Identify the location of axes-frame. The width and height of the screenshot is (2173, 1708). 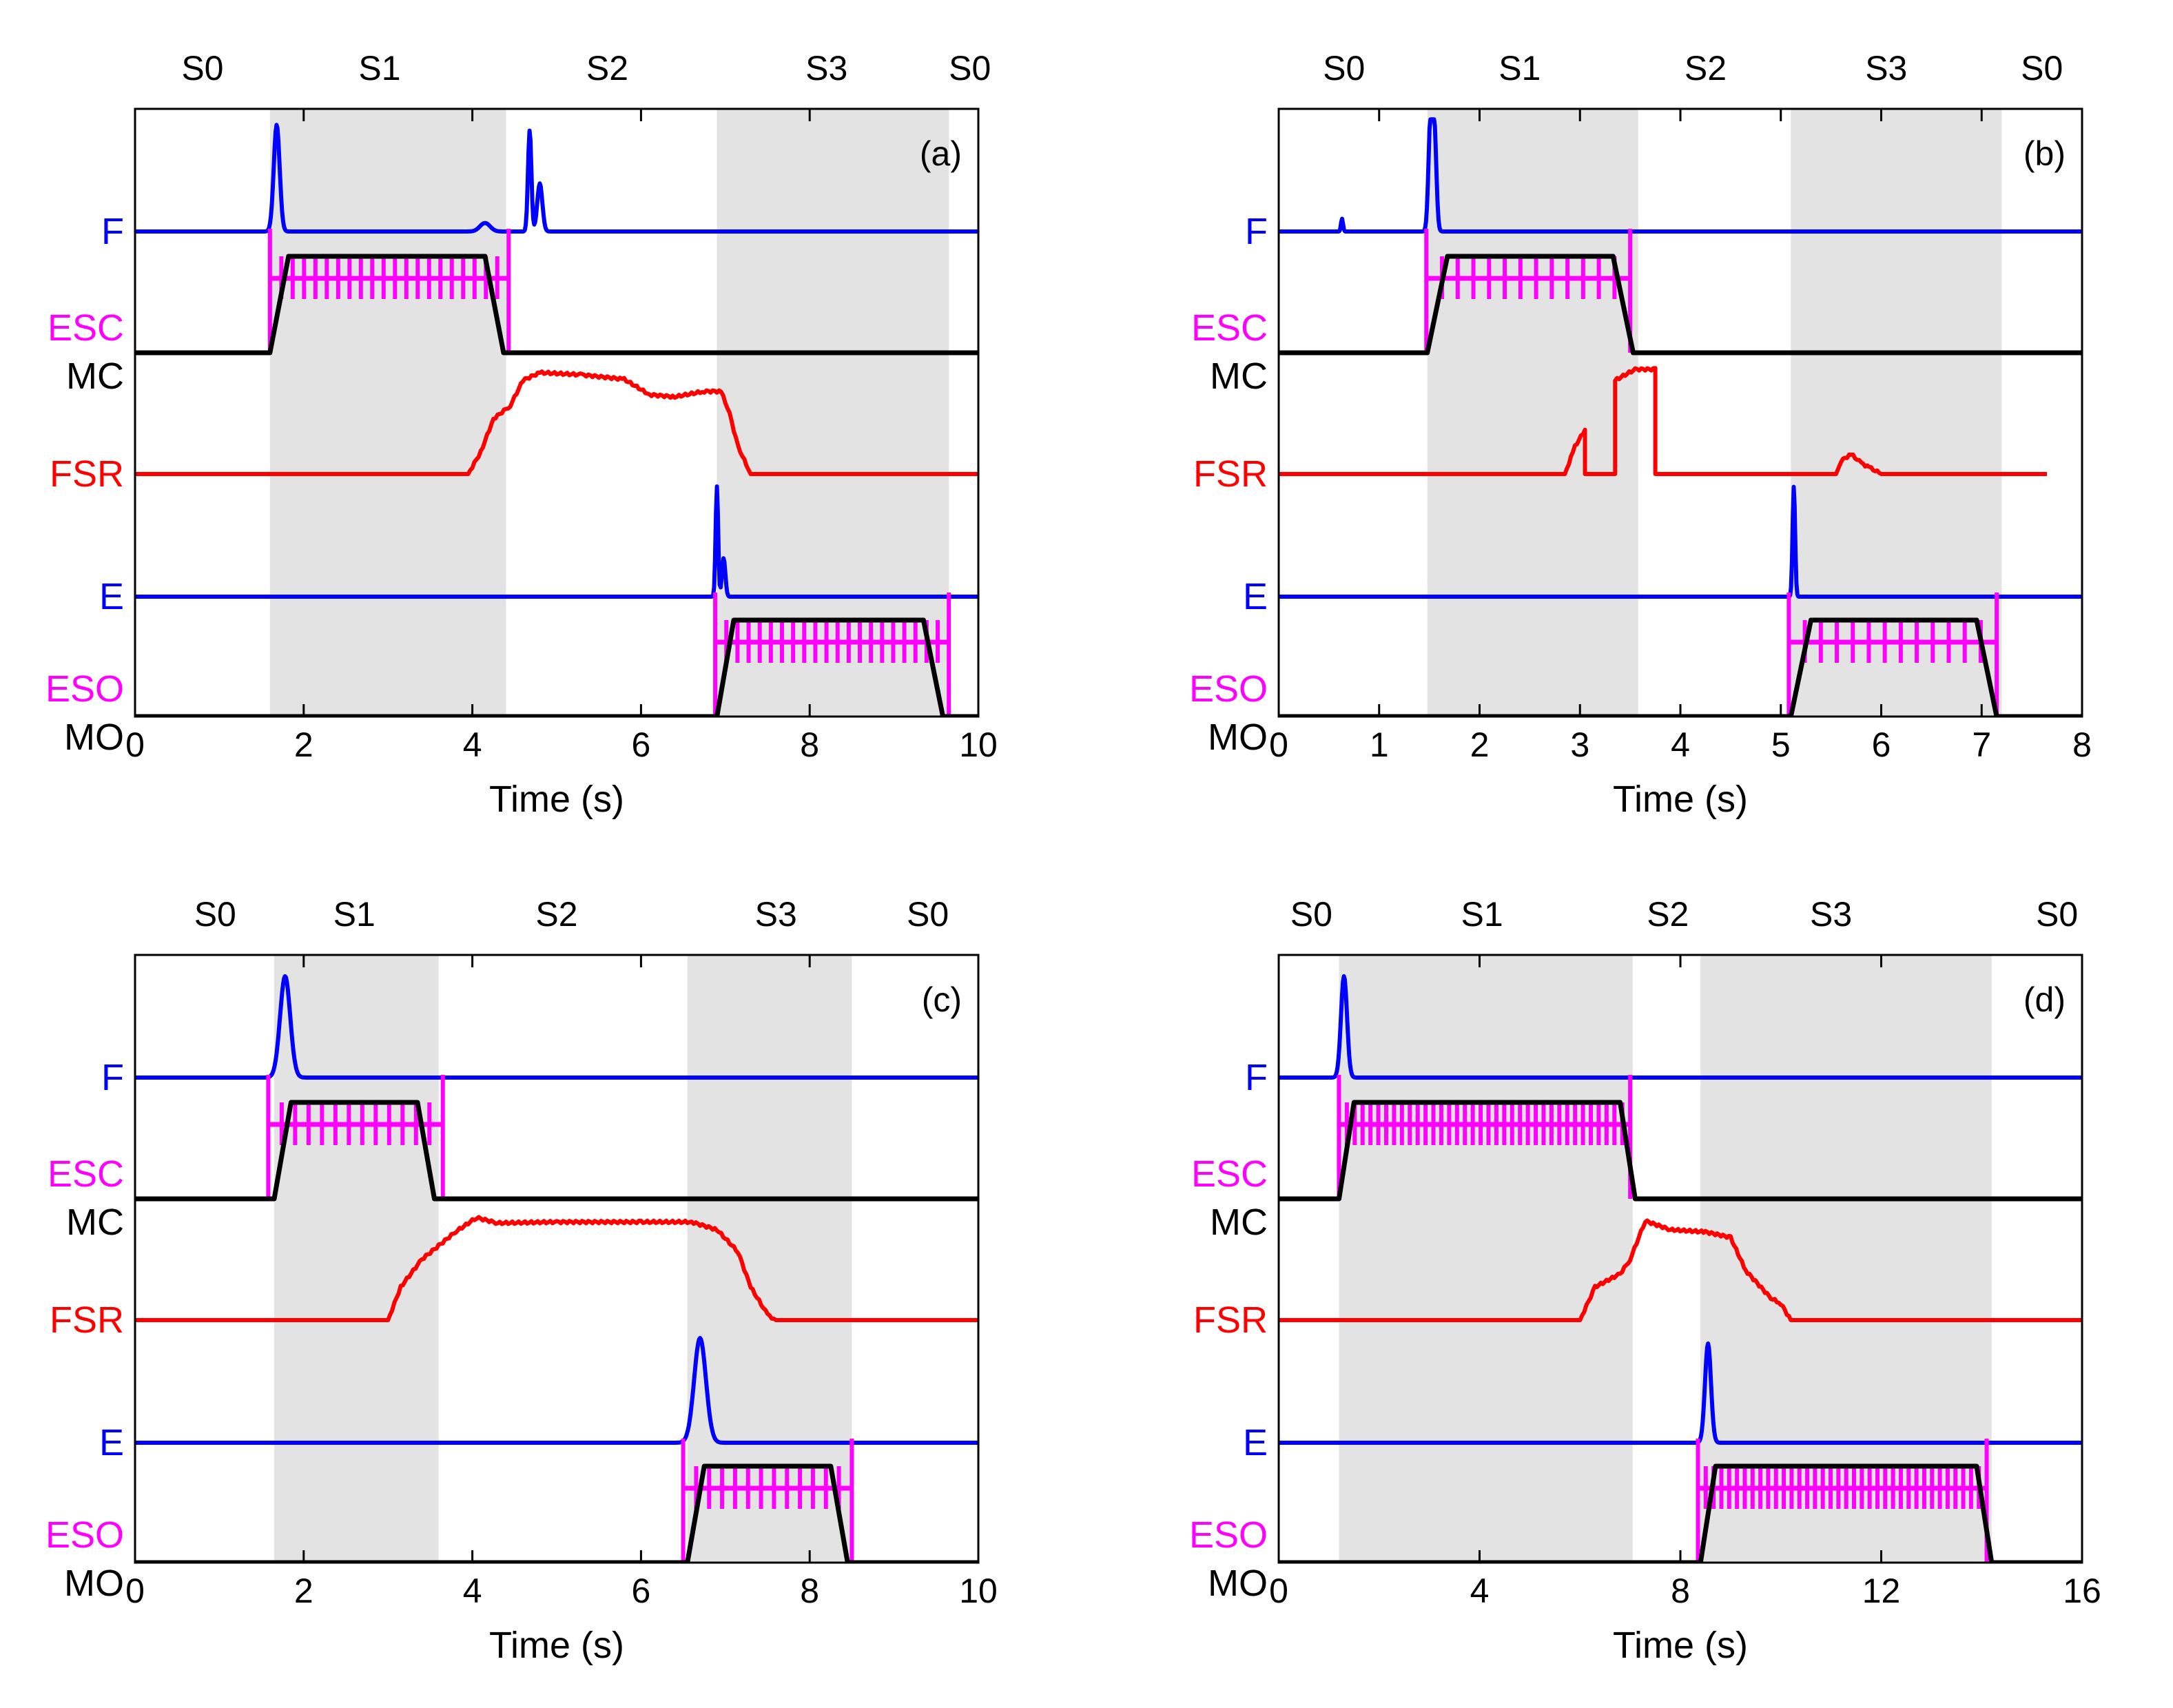
(557, 412).